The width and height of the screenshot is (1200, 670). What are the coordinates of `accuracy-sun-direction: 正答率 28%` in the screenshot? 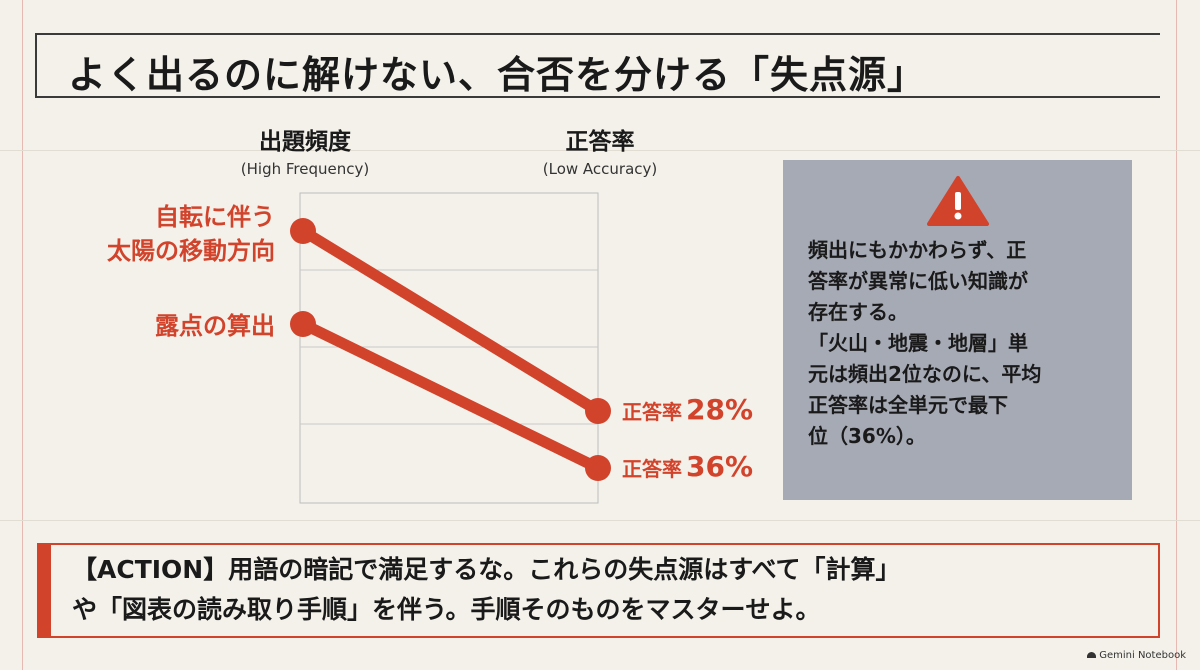 It's located at (687, 409).